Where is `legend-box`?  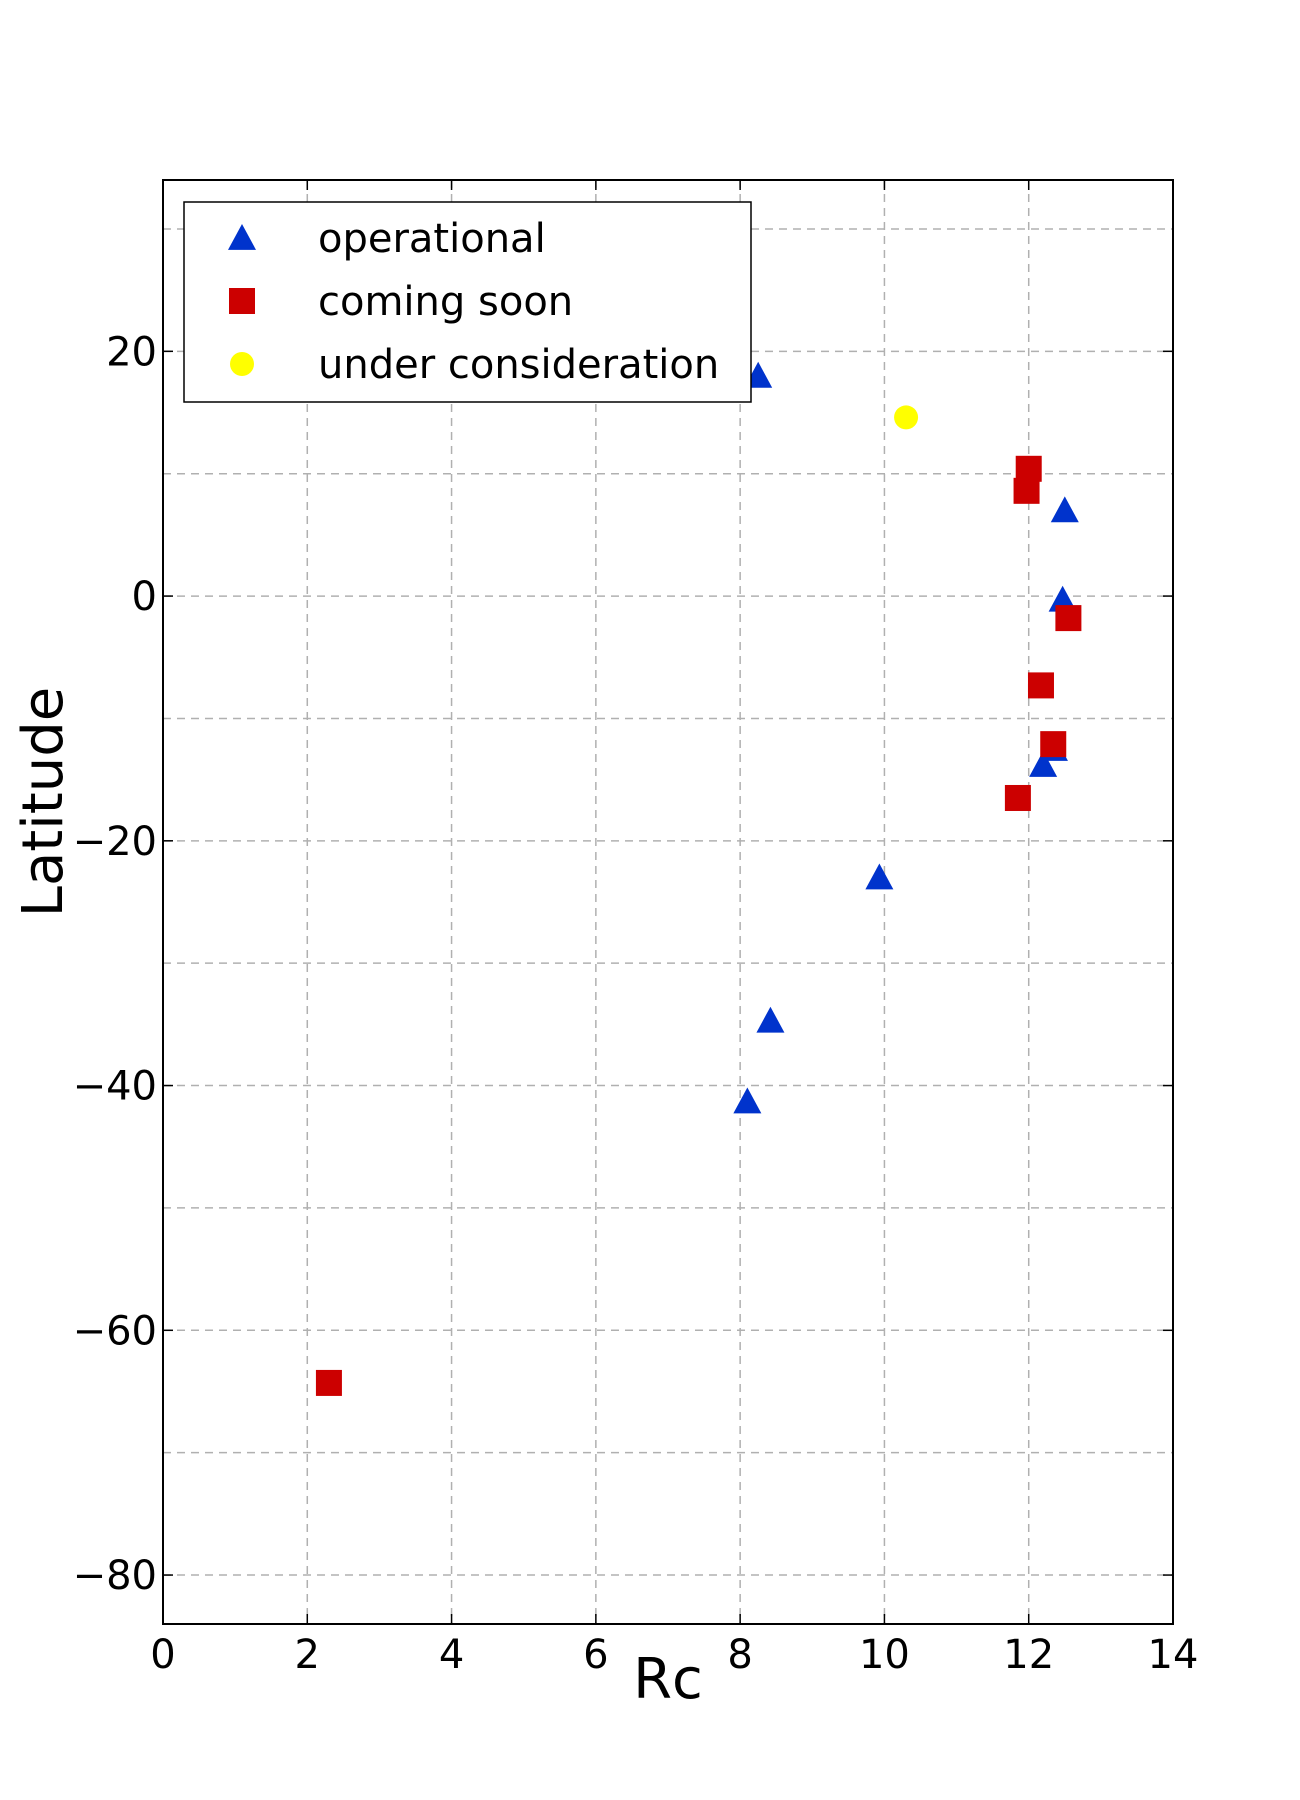
legend-box is located at coordinates (467, 302).